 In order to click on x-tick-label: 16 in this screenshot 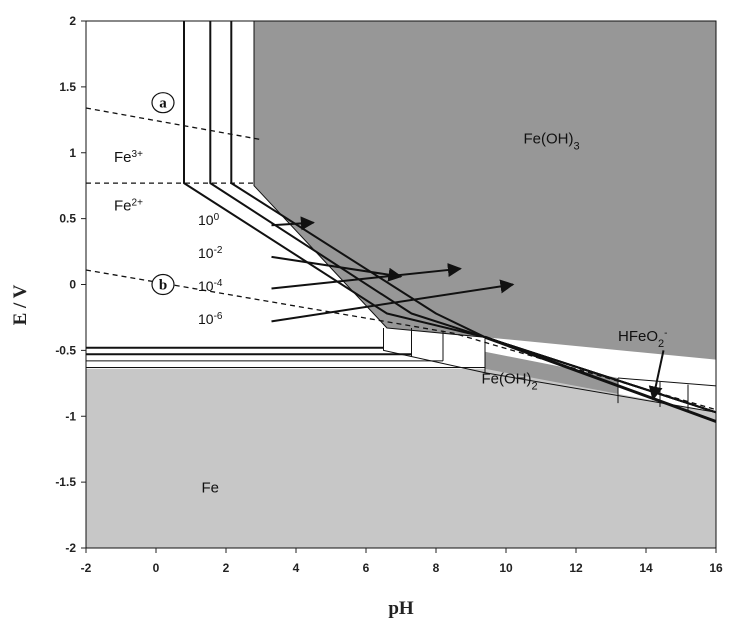, I will do `click(716, 568)`.